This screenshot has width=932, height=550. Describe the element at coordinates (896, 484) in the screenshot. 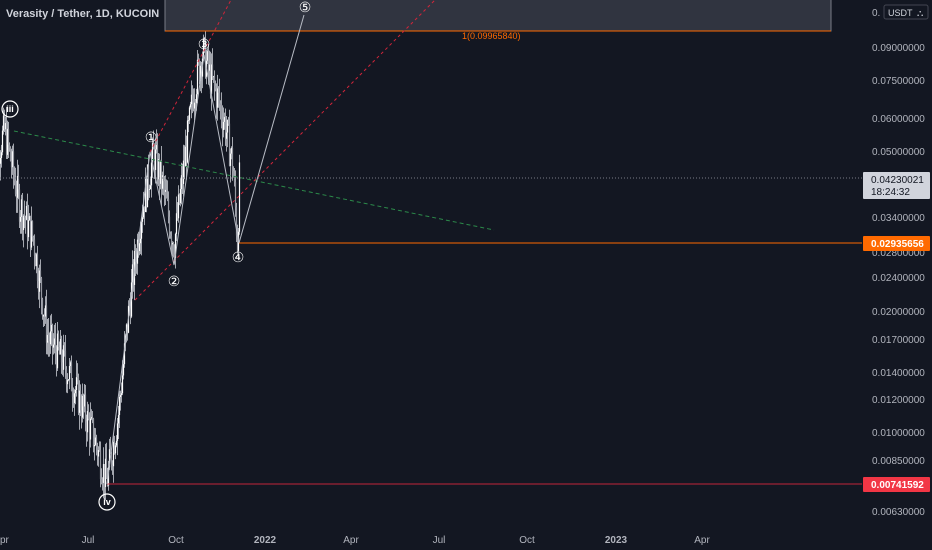

I see `red-level-price-label: 0.00741592` at that location.